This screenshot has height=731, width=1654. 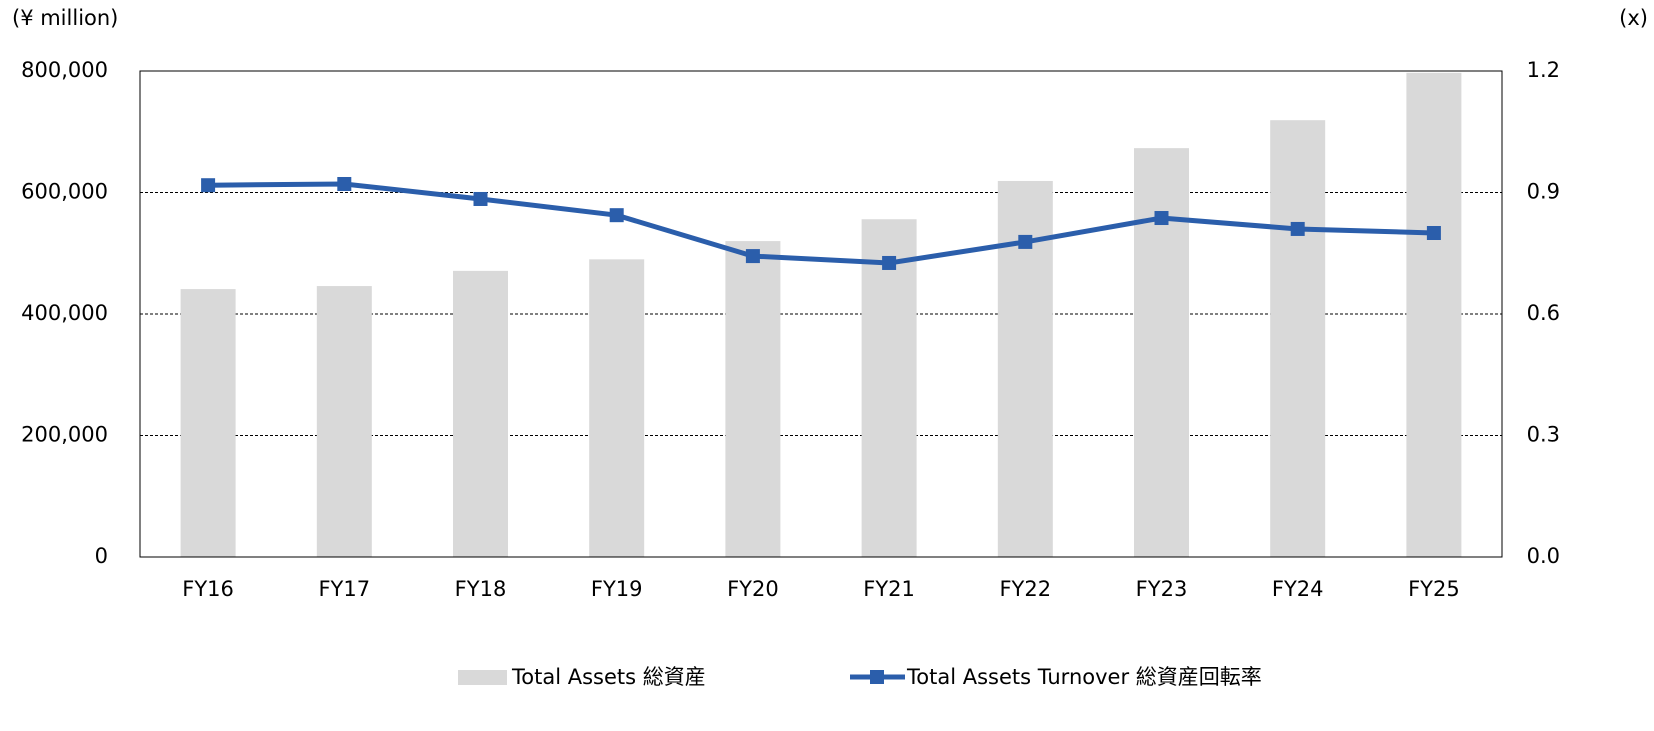 What do you see at coordinates (1543, 556) in the screenshot?
I see `y2-tick-label: 0.0` at bounding box center [1543, 556].